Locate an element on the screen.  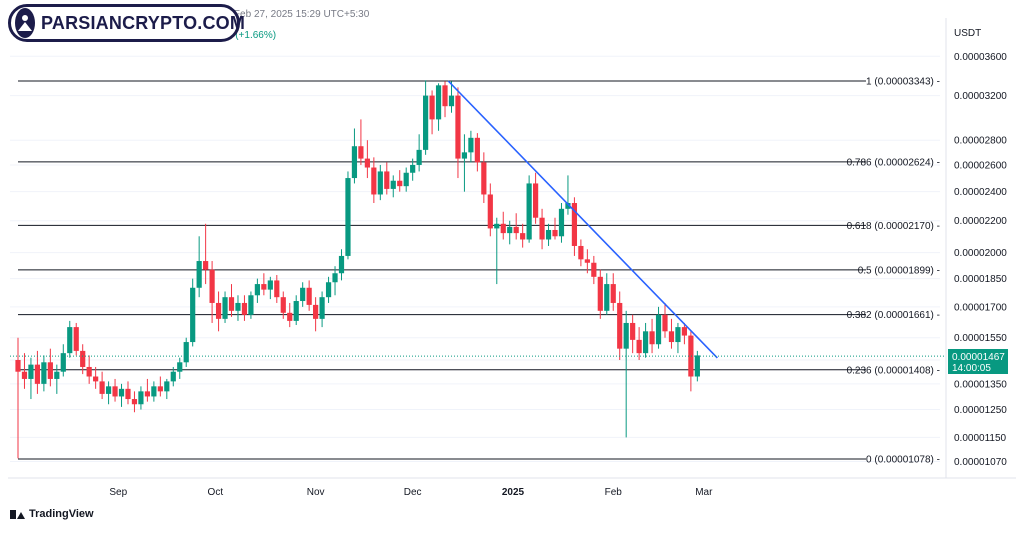
downtrend-line is located at coordinates (582, 219).